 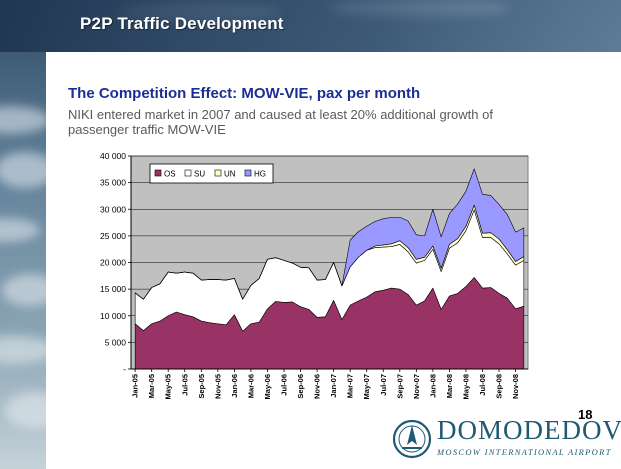 What do you see at coordinates (234, 386) in the screenshot?
I see `x-tick-label: Jan-06` at bounding box center [234, 386].